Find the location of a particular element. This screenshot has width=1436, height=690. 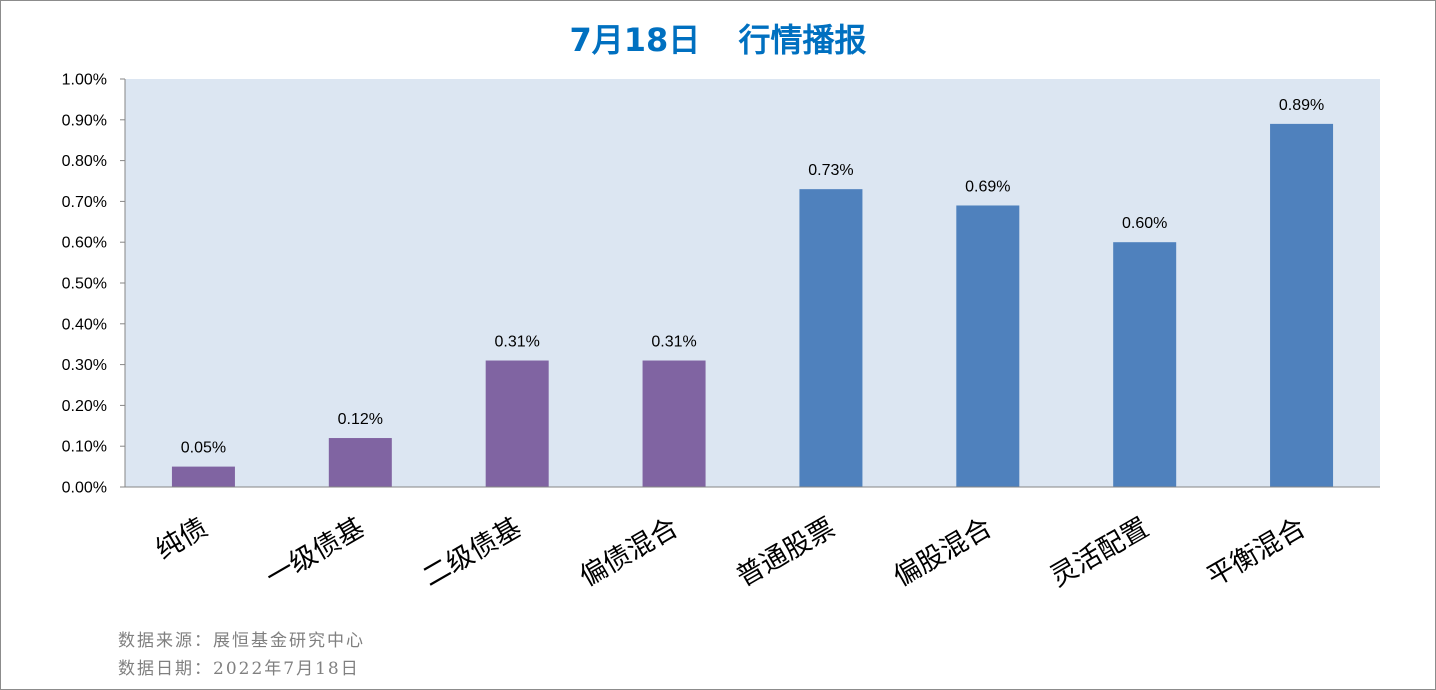

x-category-label: 二级债基 is located at coordinates (472, 552).